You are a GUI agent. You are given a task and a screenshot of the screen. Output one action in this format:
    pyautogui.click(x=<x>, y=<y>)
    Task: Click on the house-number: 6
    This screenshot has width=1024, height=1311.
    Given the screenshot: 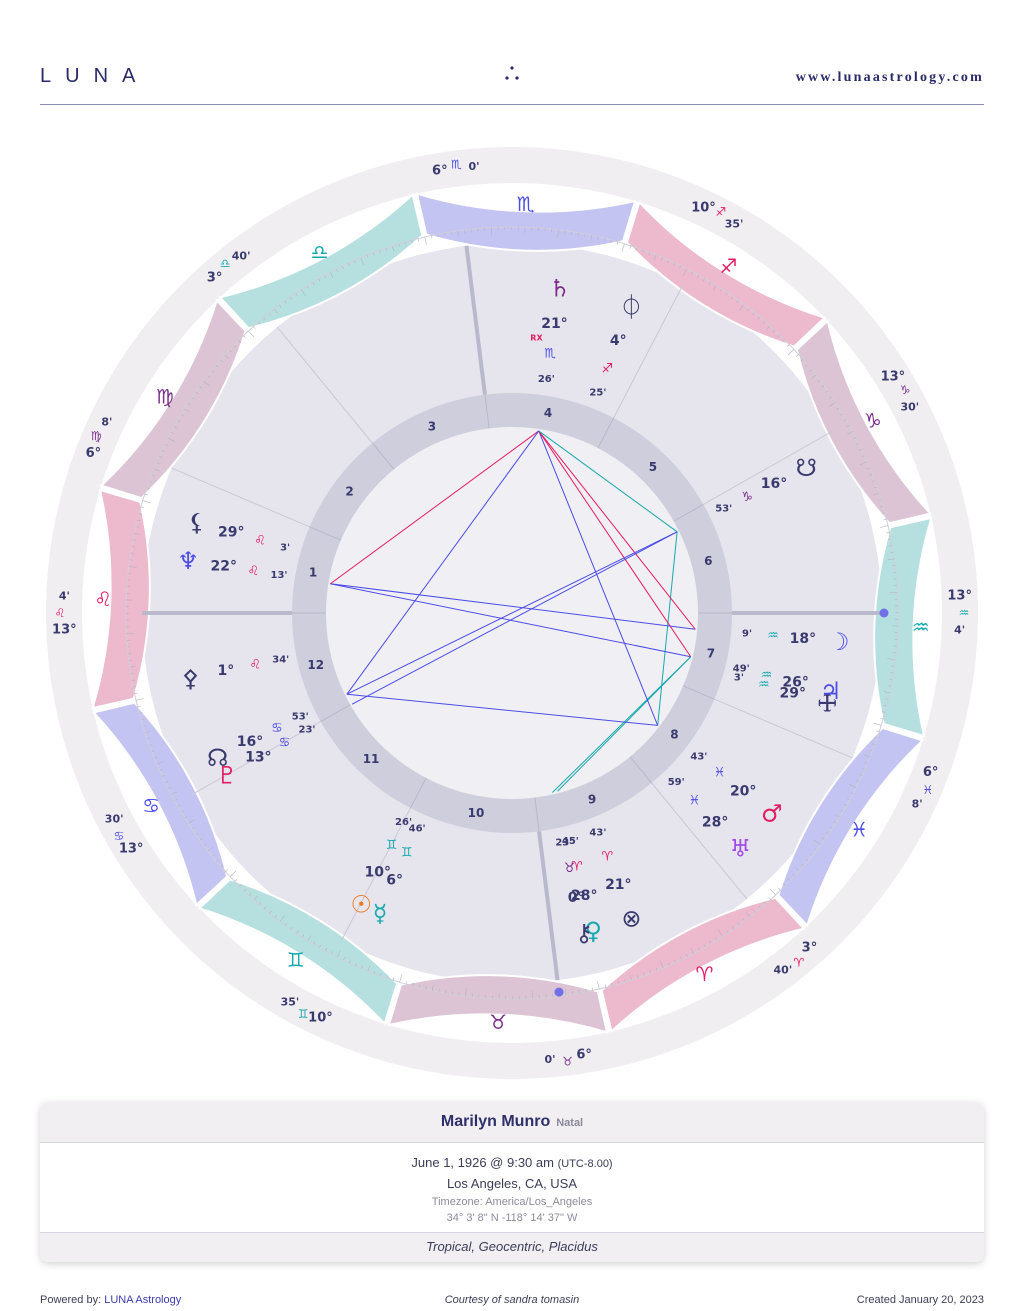 What is the action you would take?
    pyautogui.click(x=708, y=561)
    